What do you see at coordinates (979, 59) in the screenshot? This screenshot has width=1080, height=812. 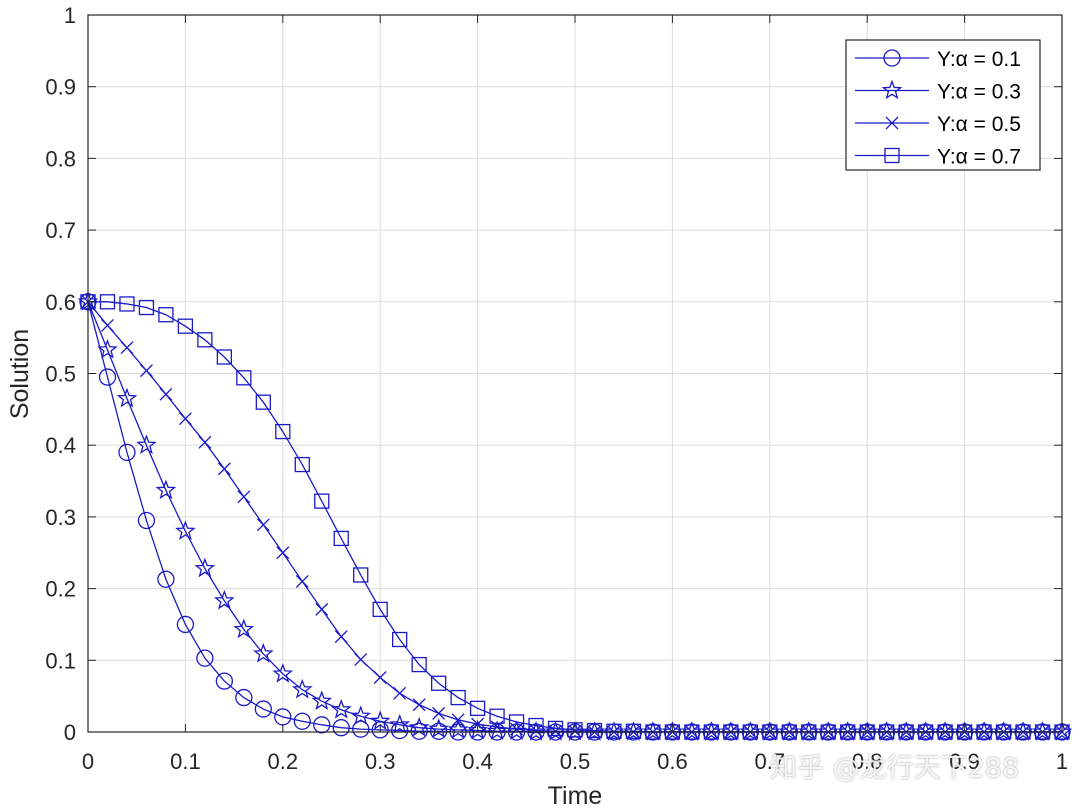 I see `legend-label: Y:α = 0.1` at bounding box center [979, 59].